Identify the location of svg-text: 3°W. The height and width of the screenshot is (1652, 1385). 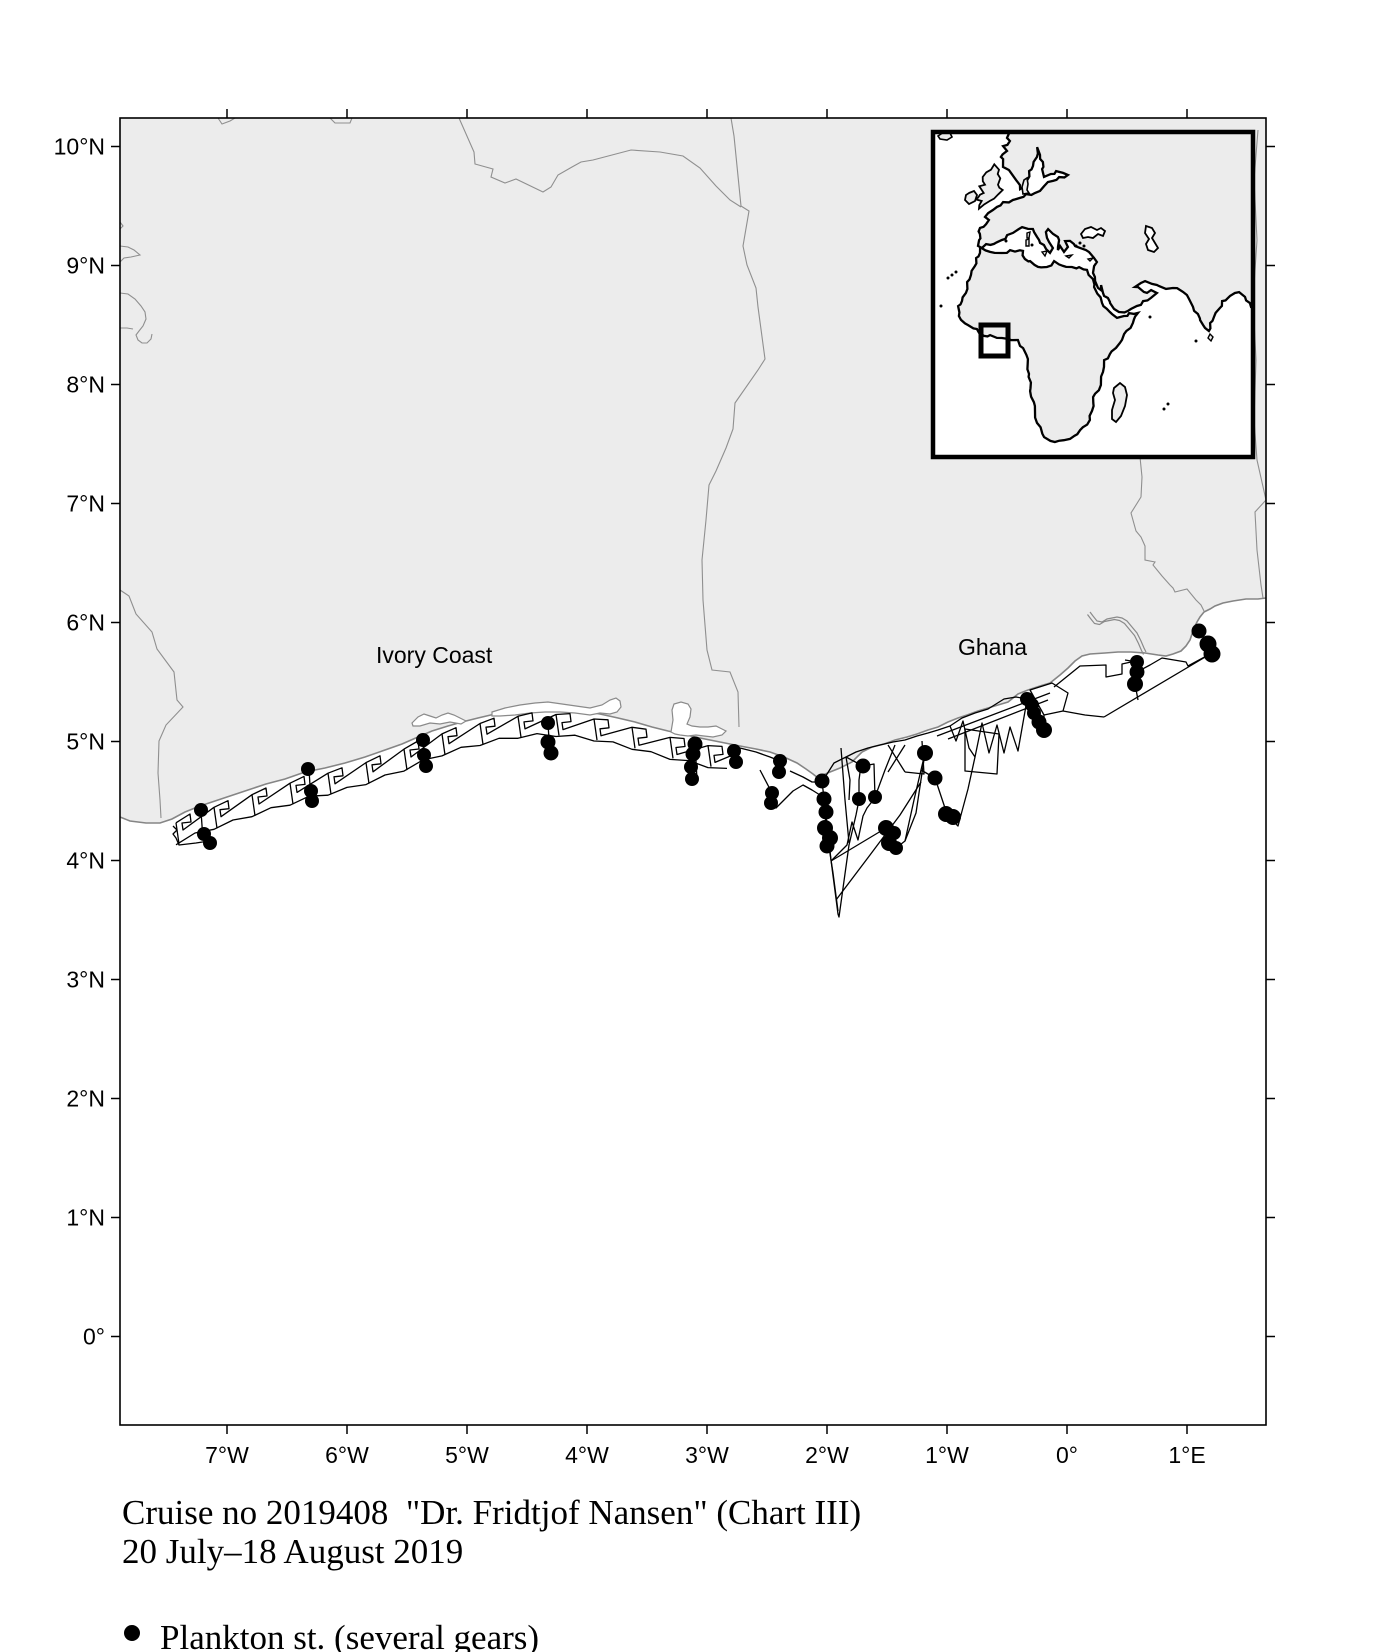
(707, 1455).